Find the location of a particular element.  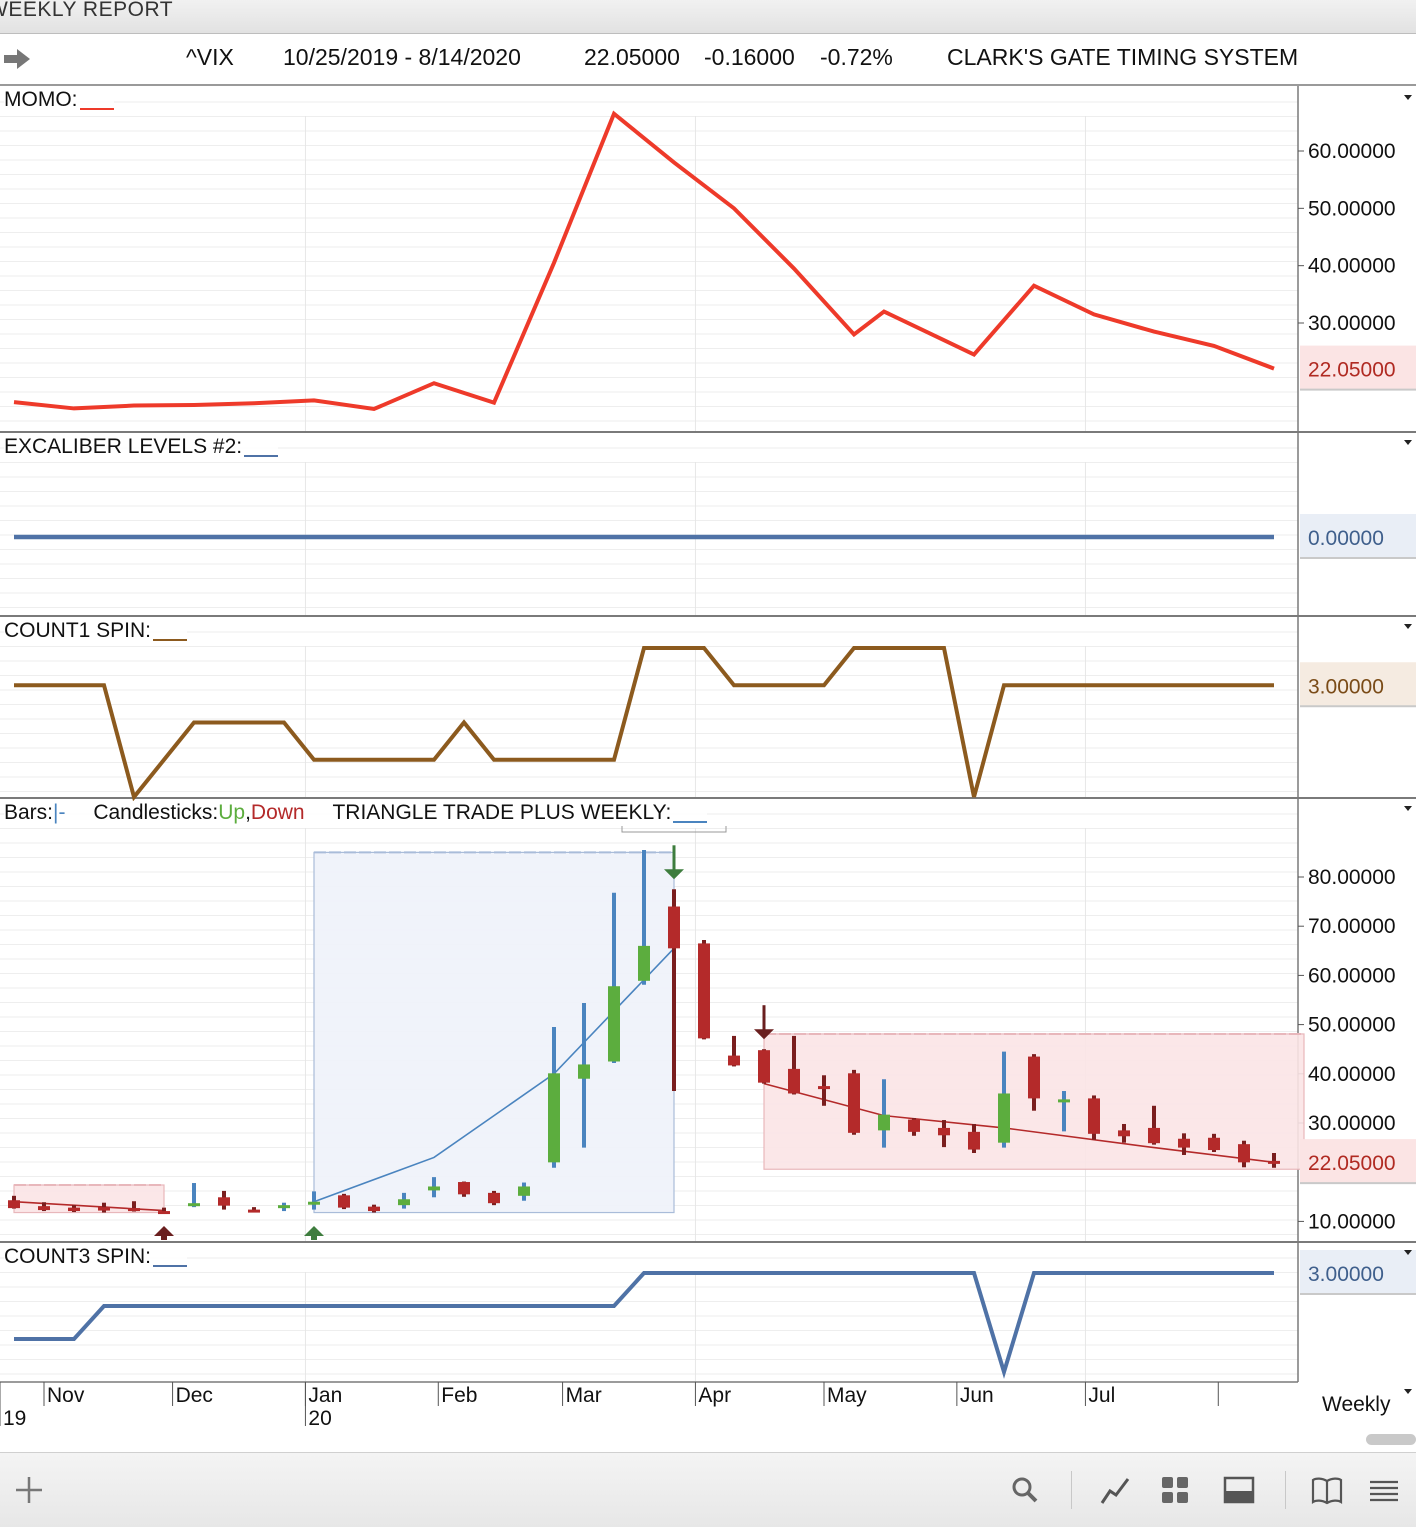

year-label: 20 is located at coordinates (319, 1417).